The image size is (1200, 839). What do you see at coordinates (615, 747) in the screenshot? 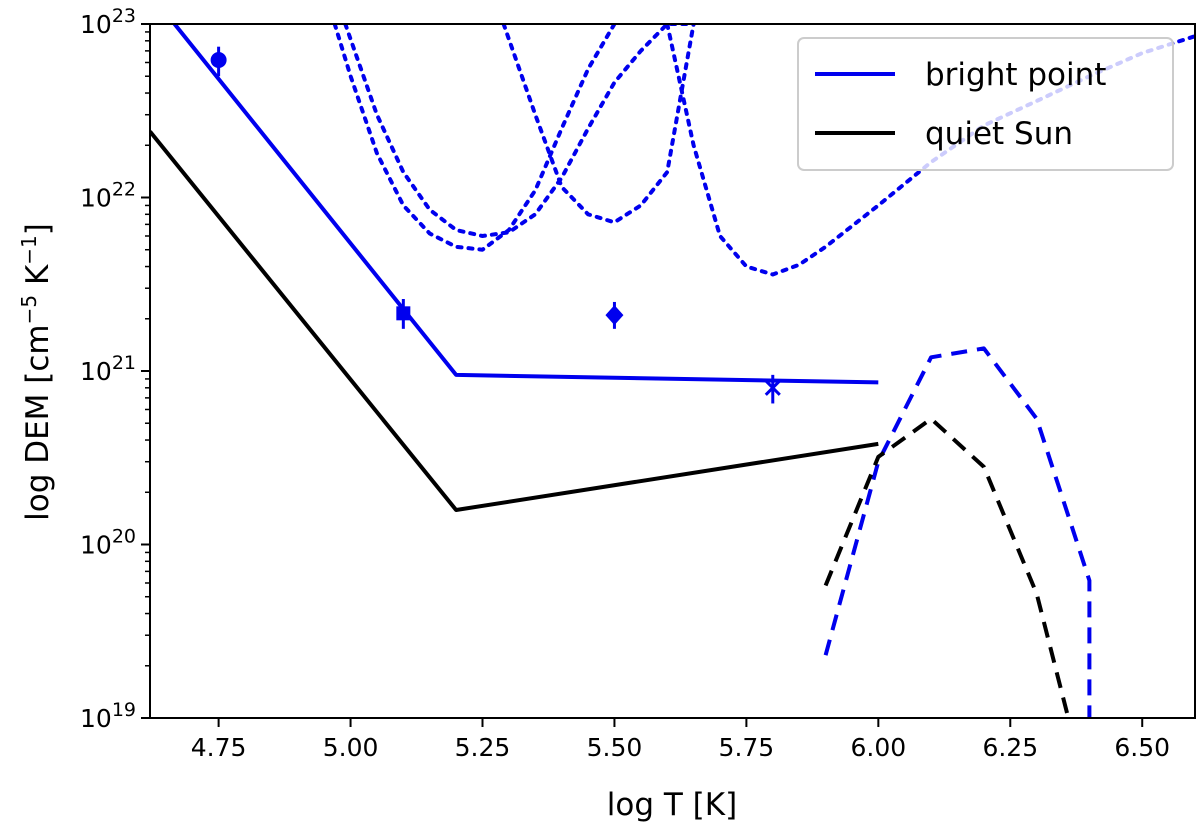
I see `x-tick-label: 5.50` at bounding box center [615, 747].